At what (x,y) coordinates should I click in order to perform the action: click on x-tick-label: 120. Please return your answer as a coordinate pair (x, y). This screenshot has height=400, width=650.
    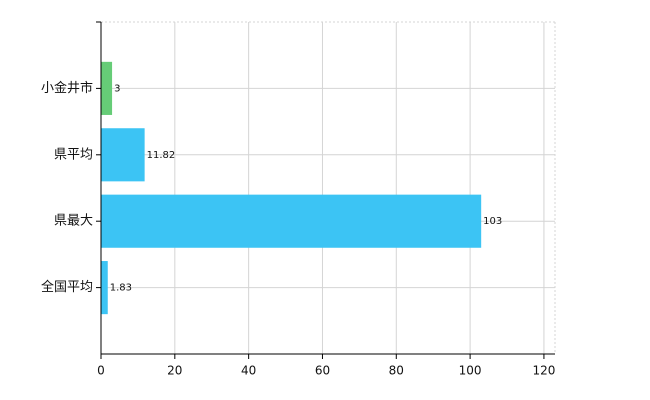
    Looking at the image, I should click on (543, 371).